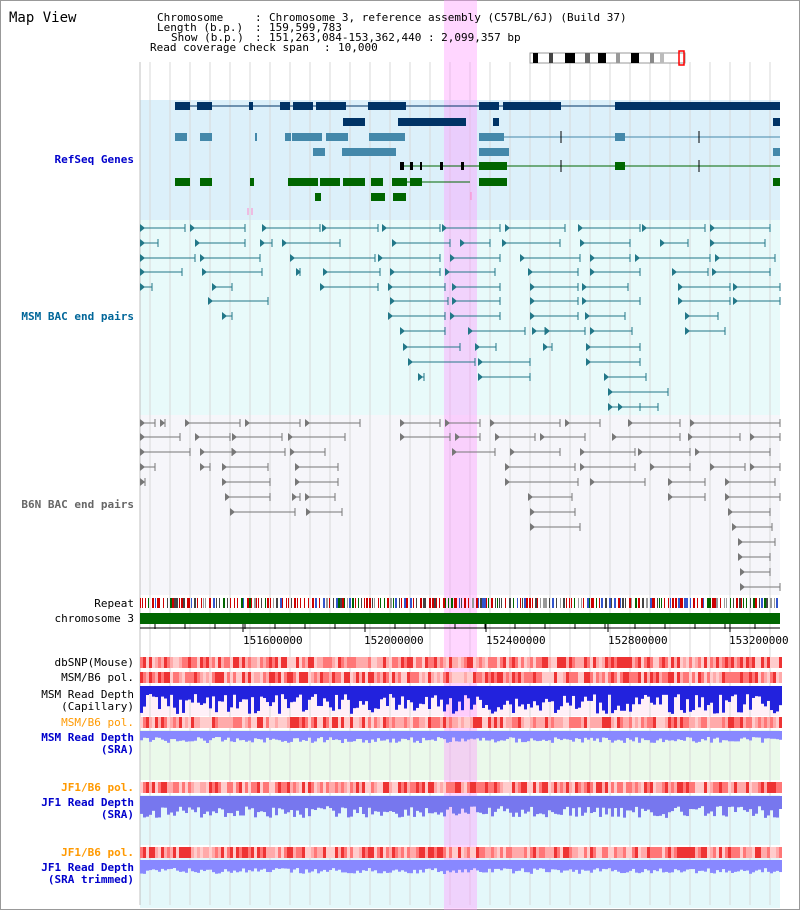  I want to click on track-label-refseq-genes: RefSeq Genes, so click(94, 159).